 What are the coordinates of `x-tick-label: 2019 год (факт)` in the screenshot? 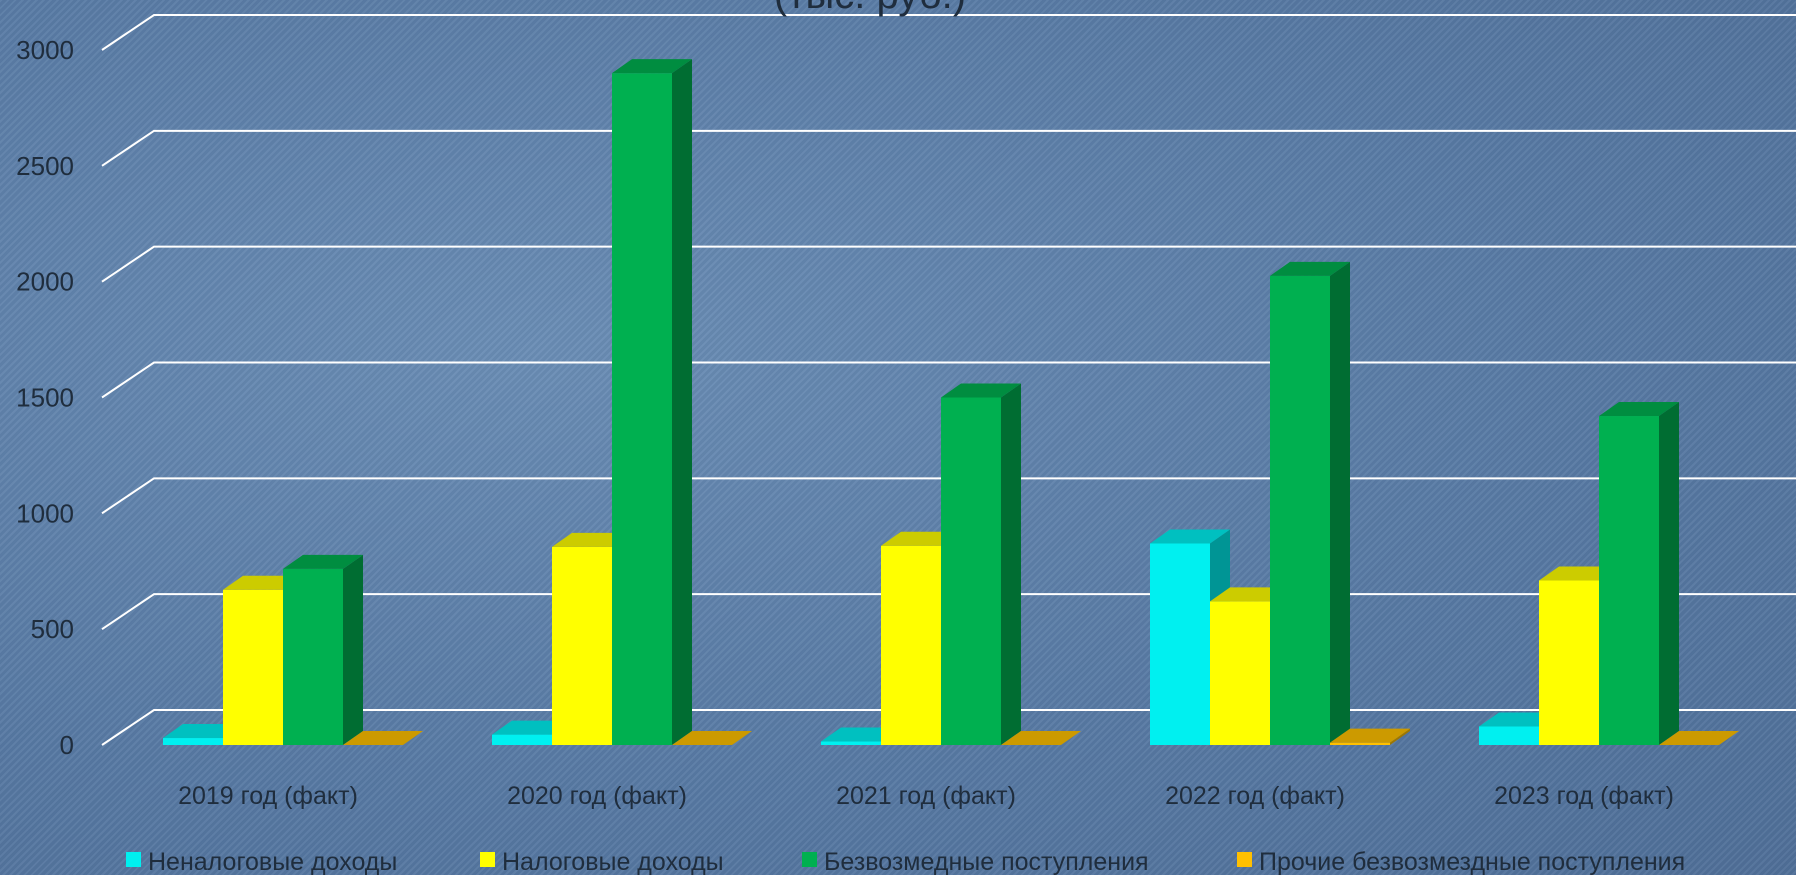 It's located at (268, 796).